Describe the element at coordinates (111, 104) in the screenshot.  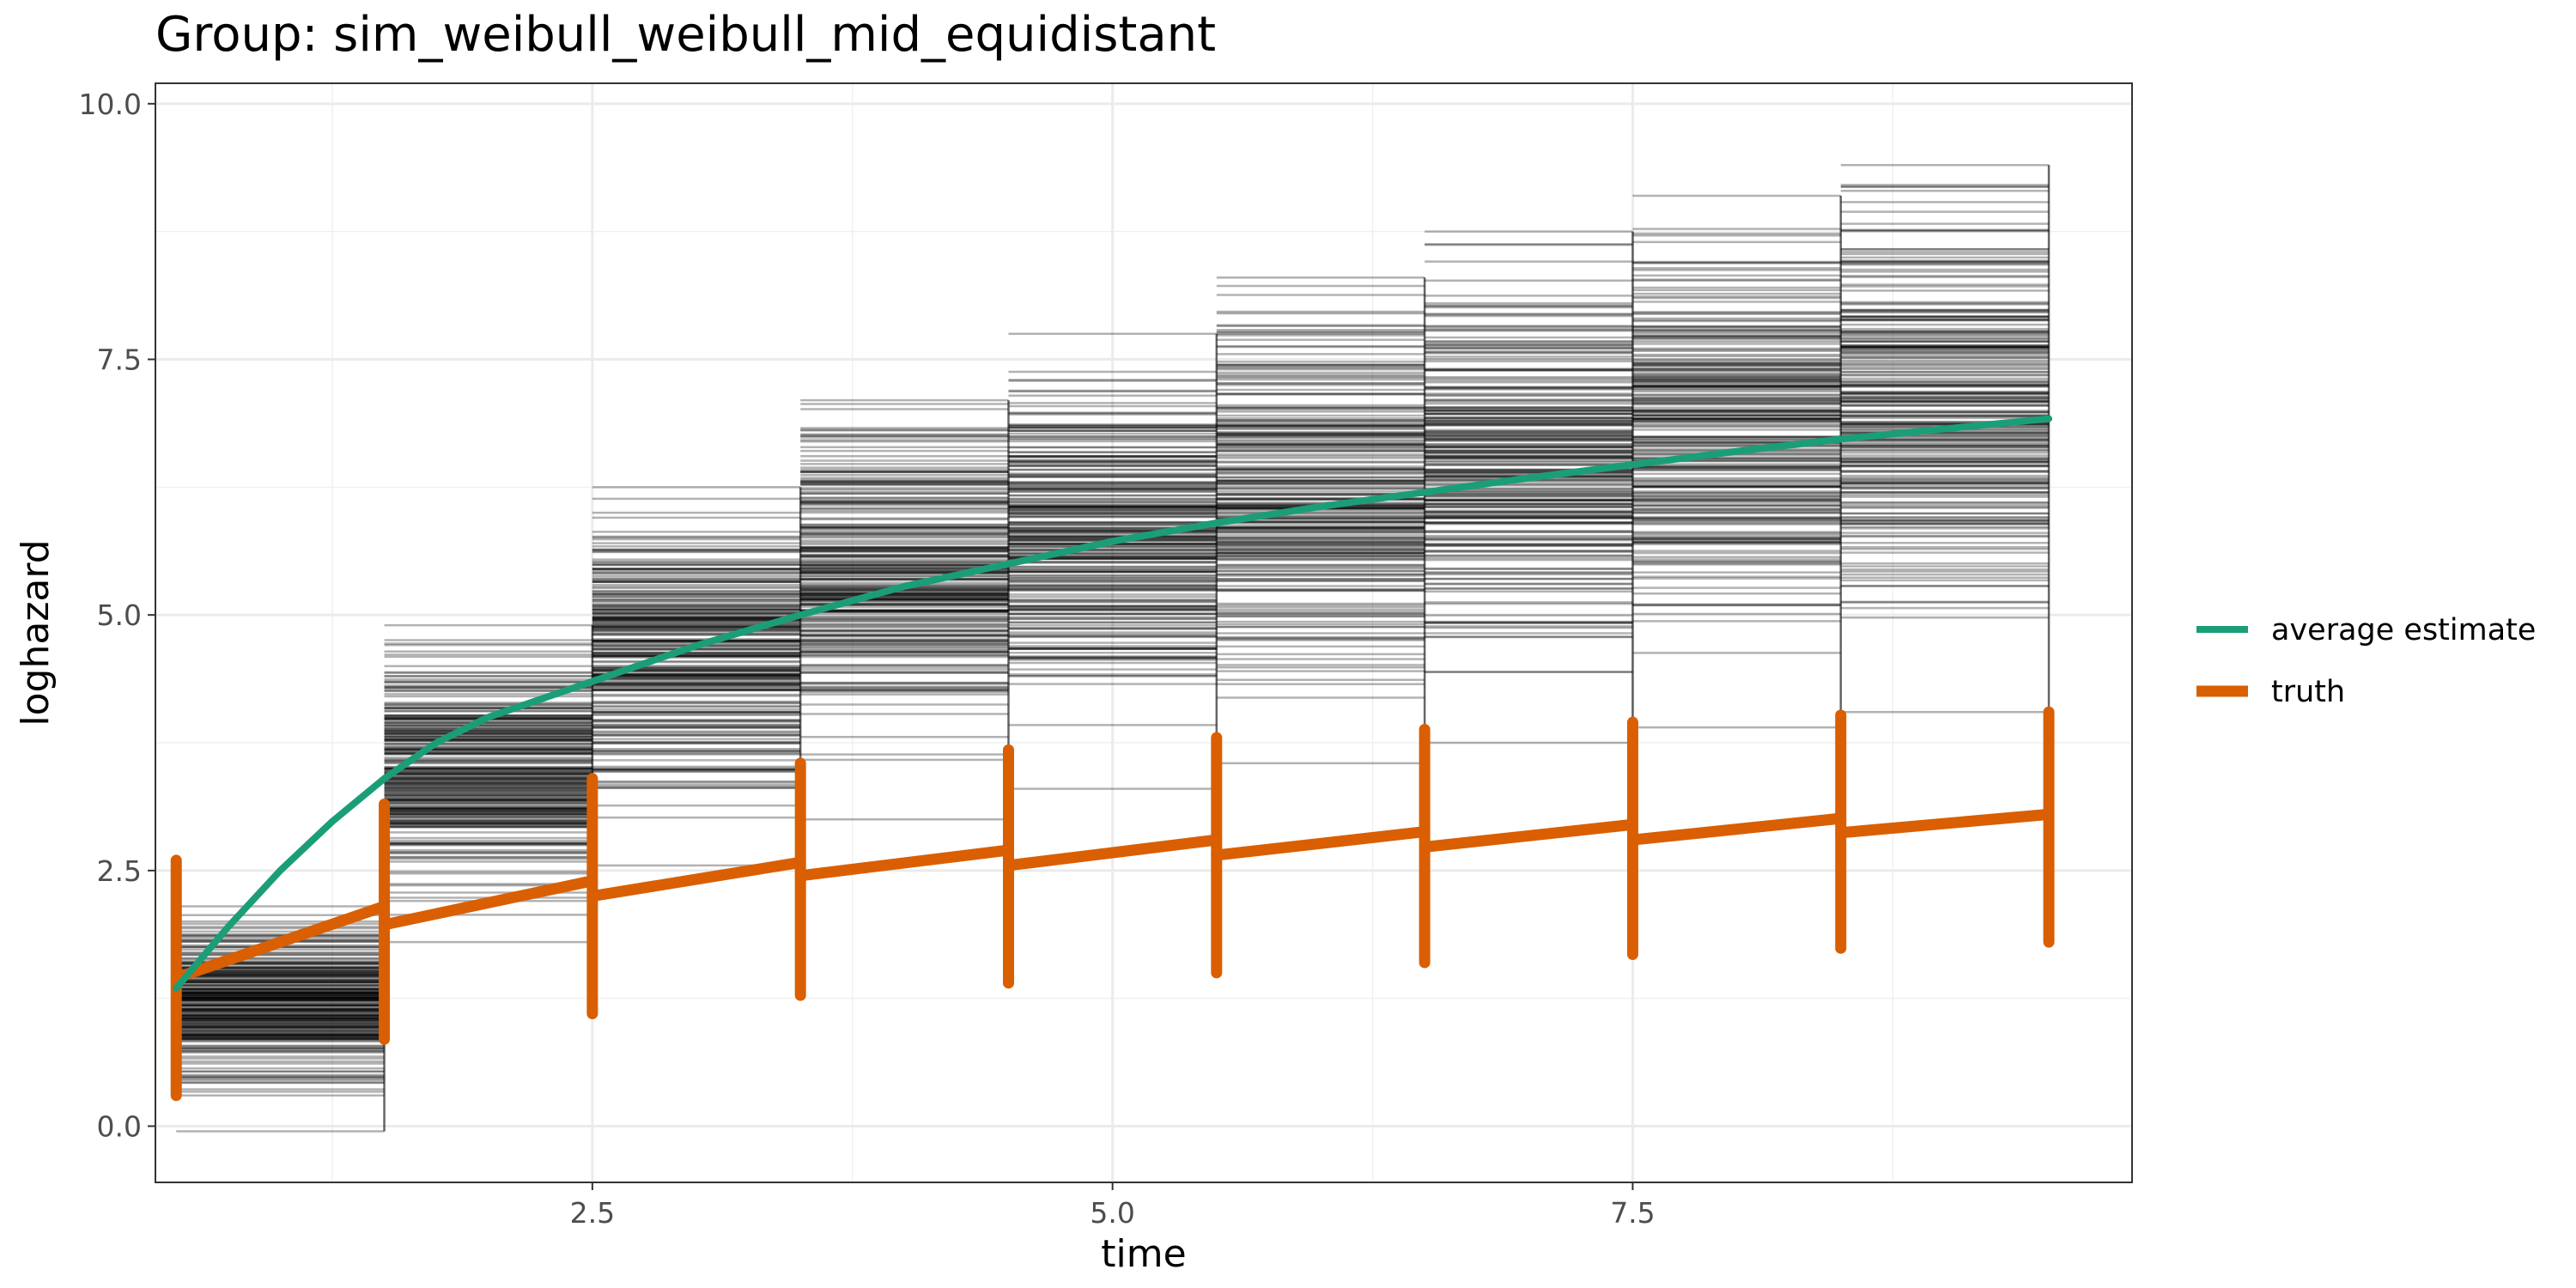
I see `y-tick-label: 10.0` at that location.